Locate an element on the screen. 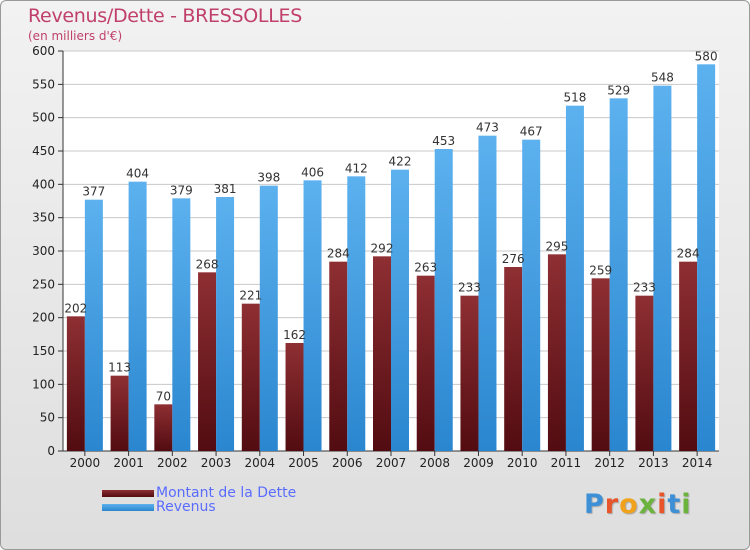 This screenshot has height=550, width=750. bar-revenue-2000 is located at coordinates (93, 325).